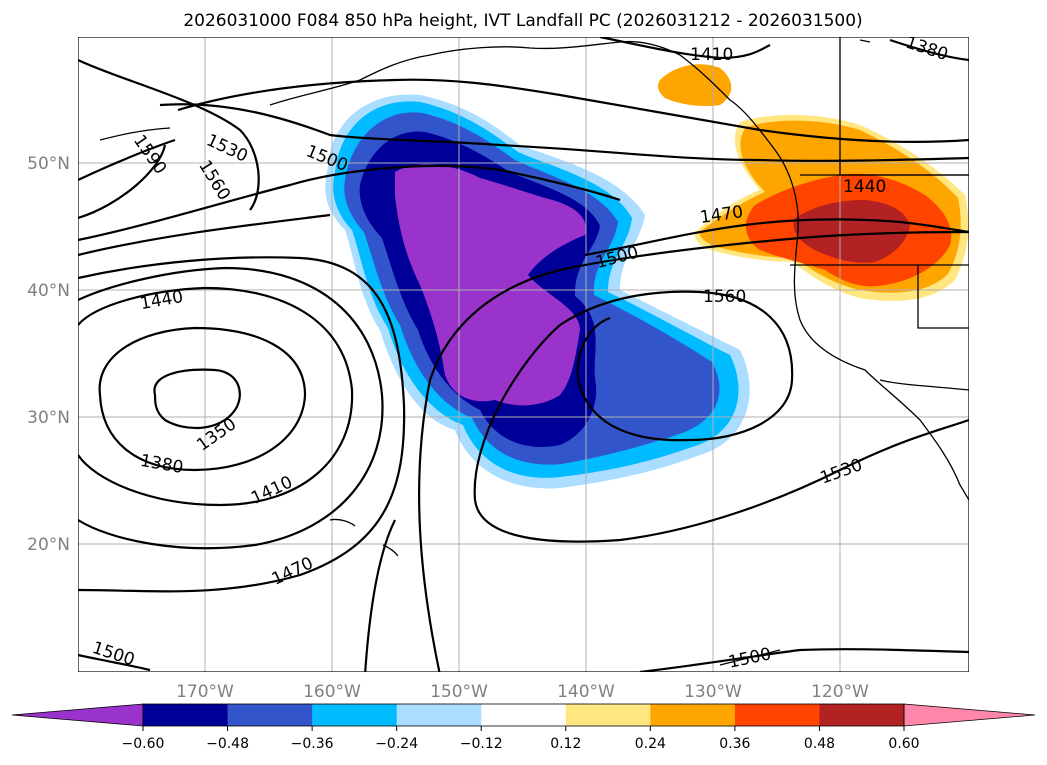 Image resolution: width=1047 pixels, height=765 pixels. Describe the element at coordinates (734, 744) in the screenshot. I see `colorbar-tick-label: 0.36` at that location.